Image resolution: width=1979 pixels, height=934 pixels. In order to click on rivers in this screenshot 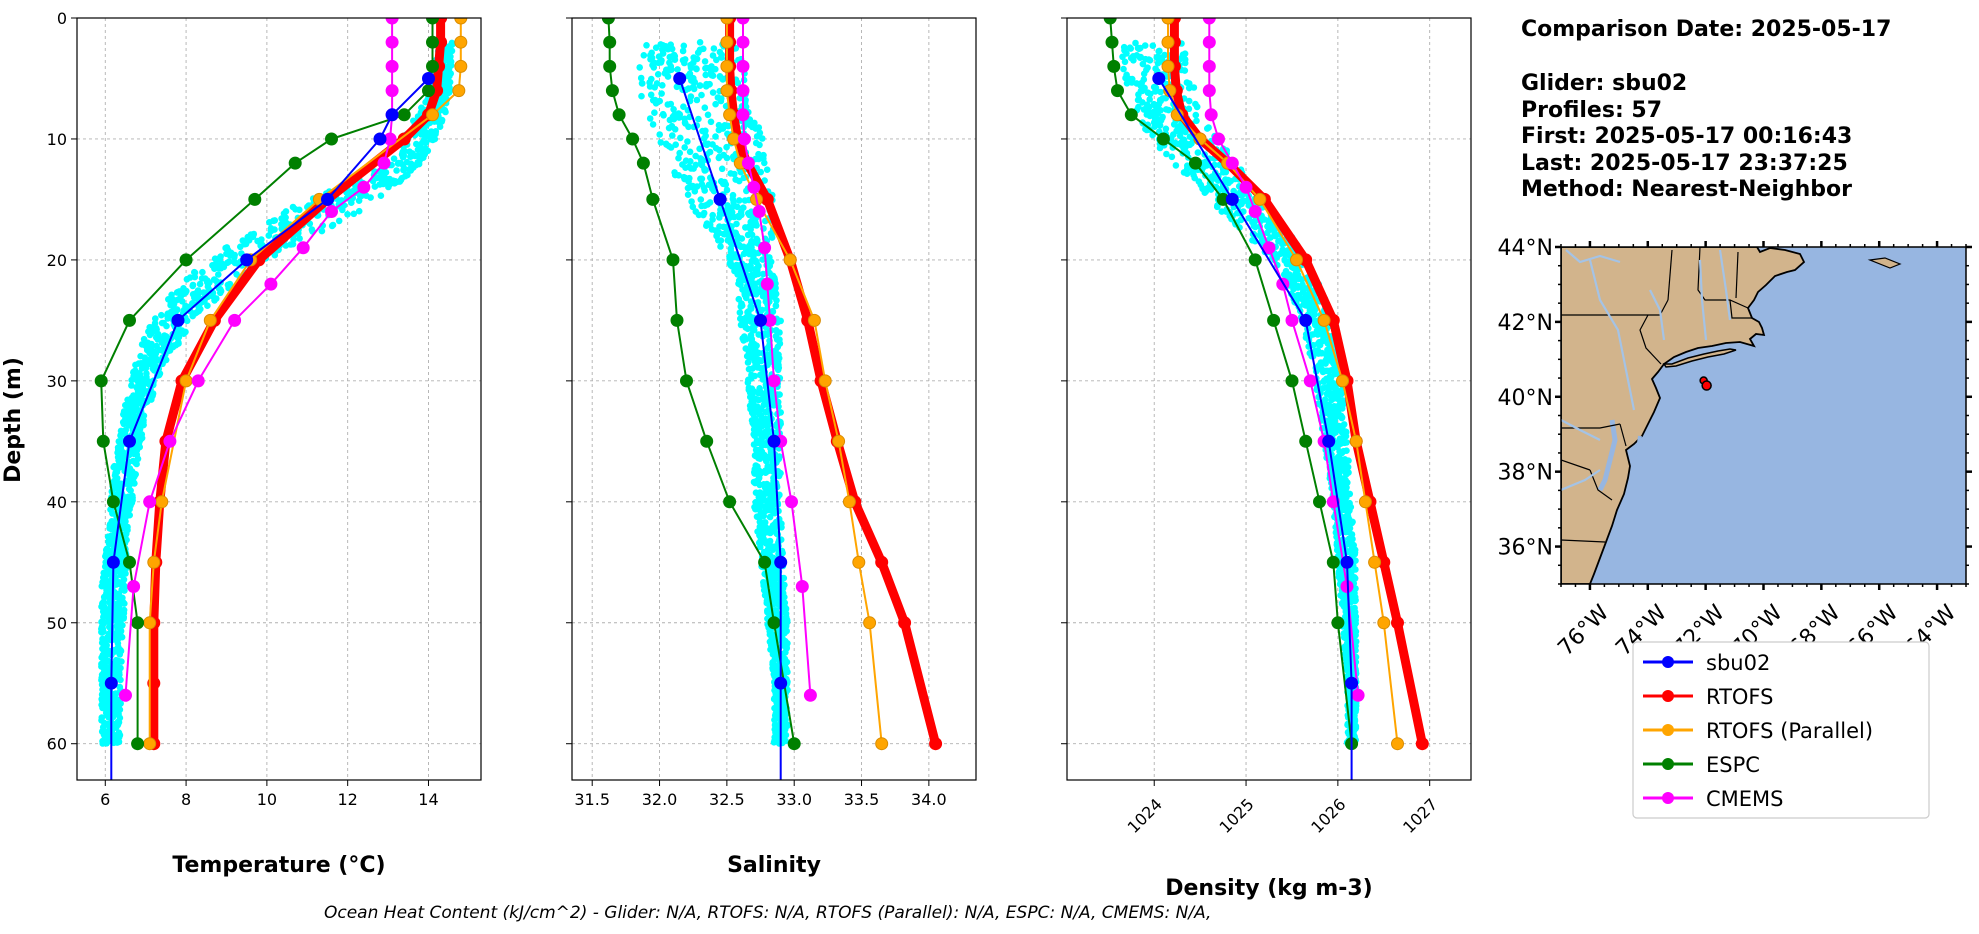, I will do `click(1646, 370)`.